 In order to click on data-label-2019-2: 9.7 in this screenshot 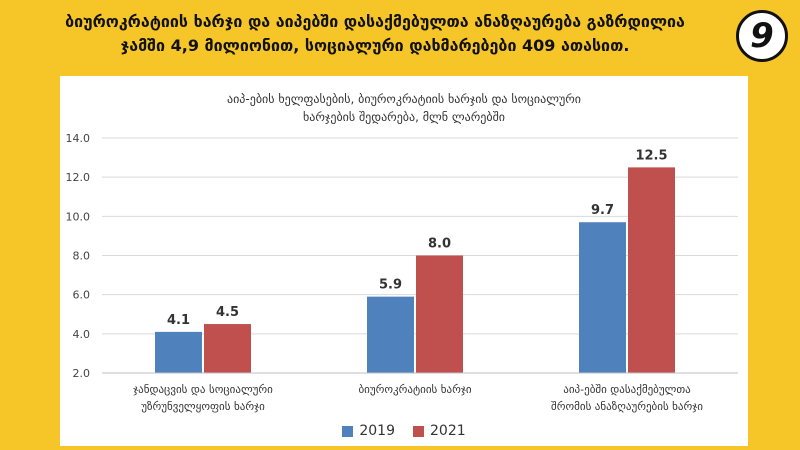, I will do `click(602, 210)`.